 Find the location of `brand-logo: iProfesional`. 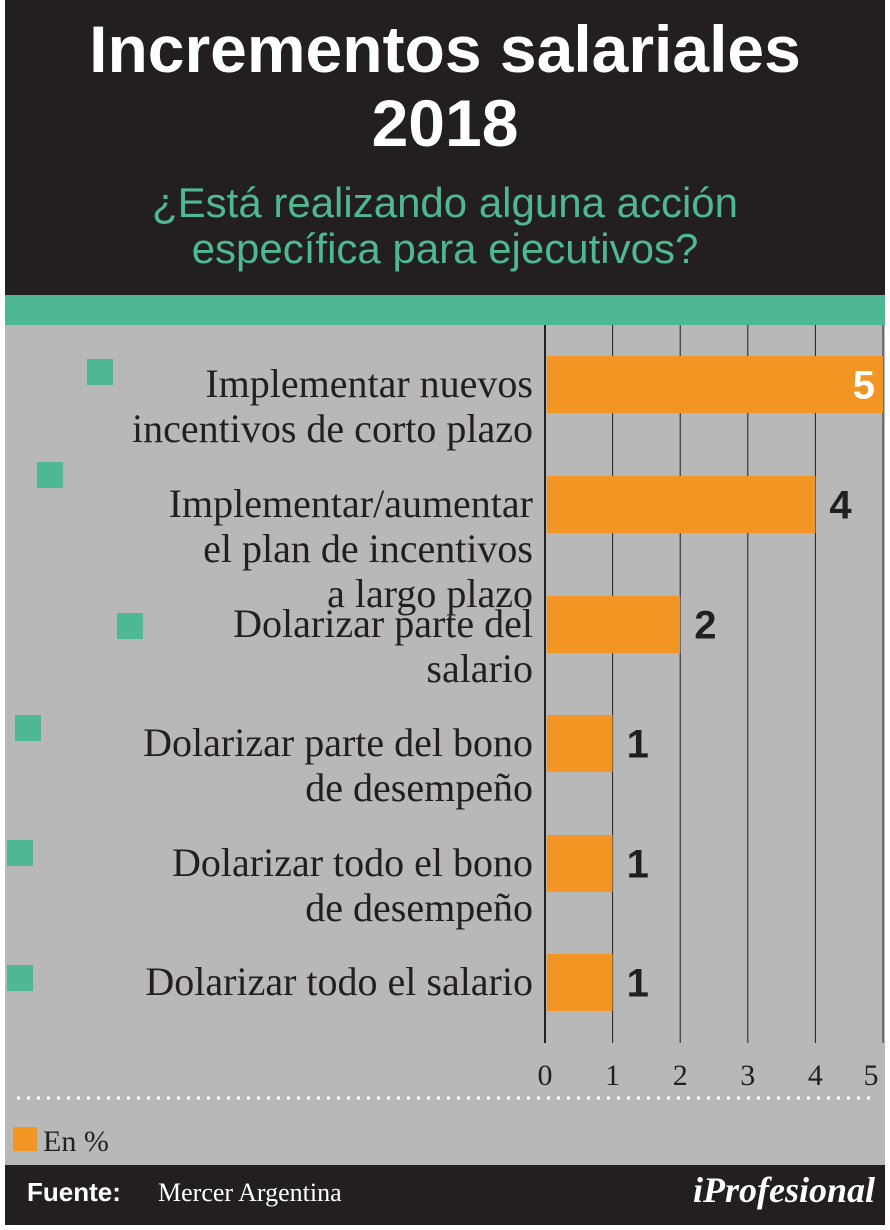

brand-logo: iProfesional is located at coordinates (783, 1190).